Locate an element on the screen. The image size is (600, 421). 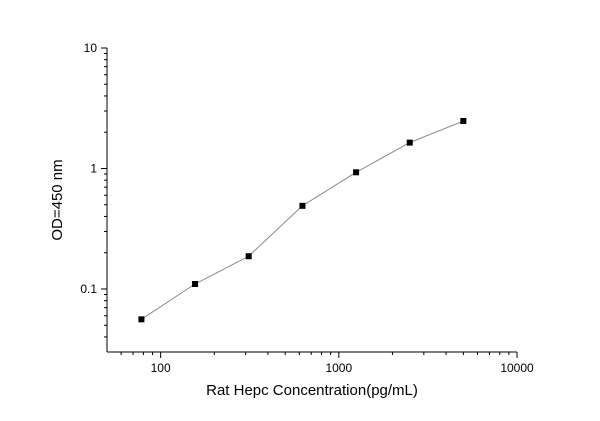
y-axis: 0.1 1 10 is located at coordinates (94, 196).